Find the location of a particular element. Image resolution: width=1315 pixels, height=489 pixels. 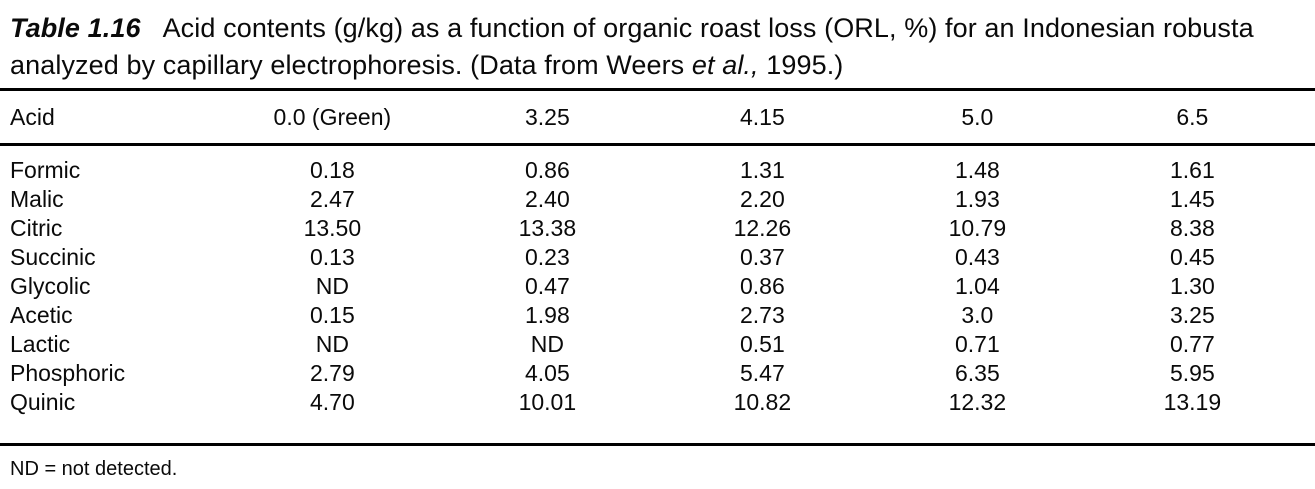

acid-name-cell: Glycolic is located at coordinates (50, 286).